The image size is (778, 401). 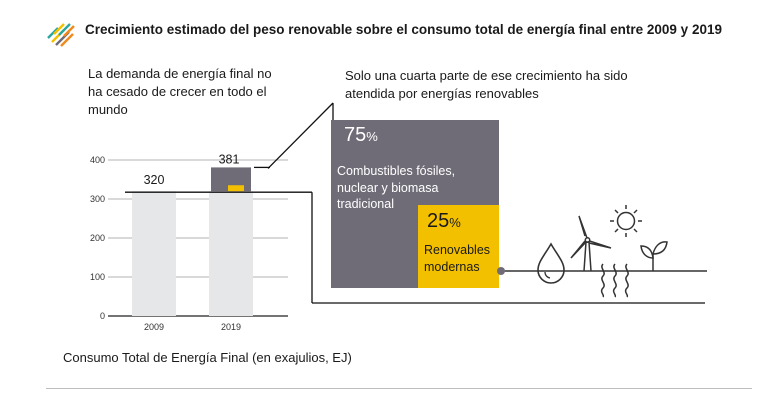 What do you see at coordinates (654, 256) in the screenshot?
I see `sprout-icon` at bounding box center [654, 256].